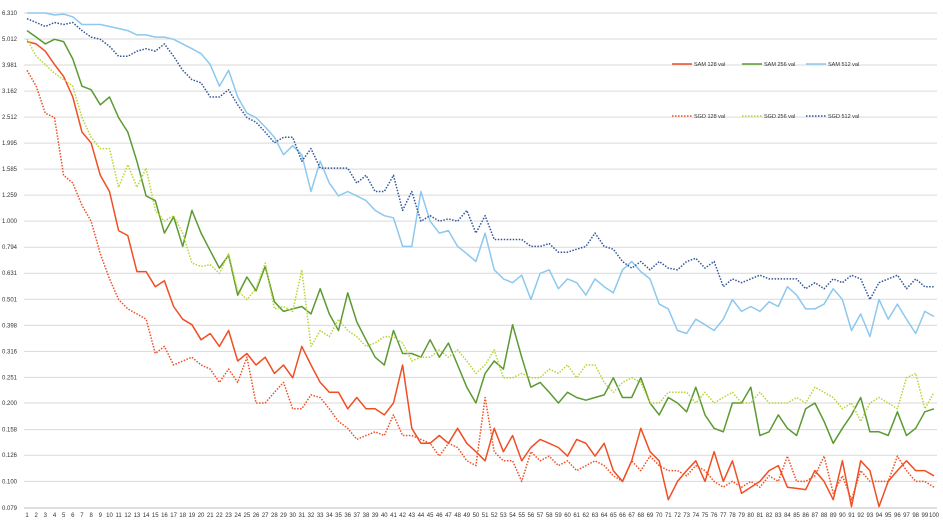 The image size is (943, 530). What do you see at coordinates (10, 40) in the screenshot?
I see `y-tick-label: 5.012` at bounding box center [10, 40].